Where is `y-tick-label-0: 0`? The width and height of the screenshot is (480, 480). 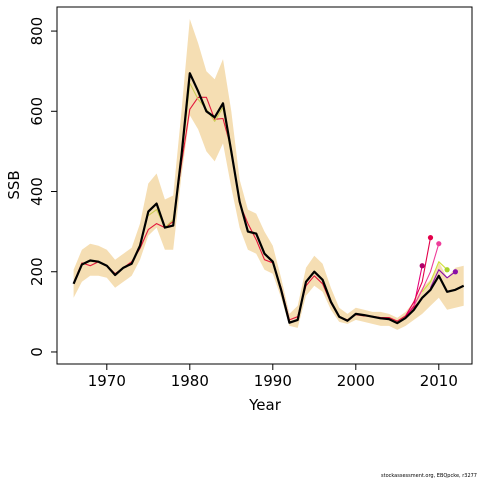 y-tick-label-0: 0 is located at coordinates (37, 352).